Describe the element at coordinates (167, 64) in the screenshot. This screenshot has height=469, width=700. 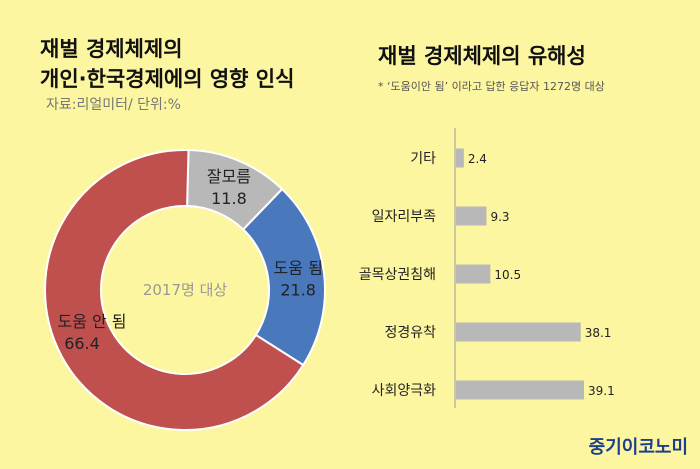
I see `page-title: 재벌 경제체제의 개인·한국경제에의 영향 인식` at that location.